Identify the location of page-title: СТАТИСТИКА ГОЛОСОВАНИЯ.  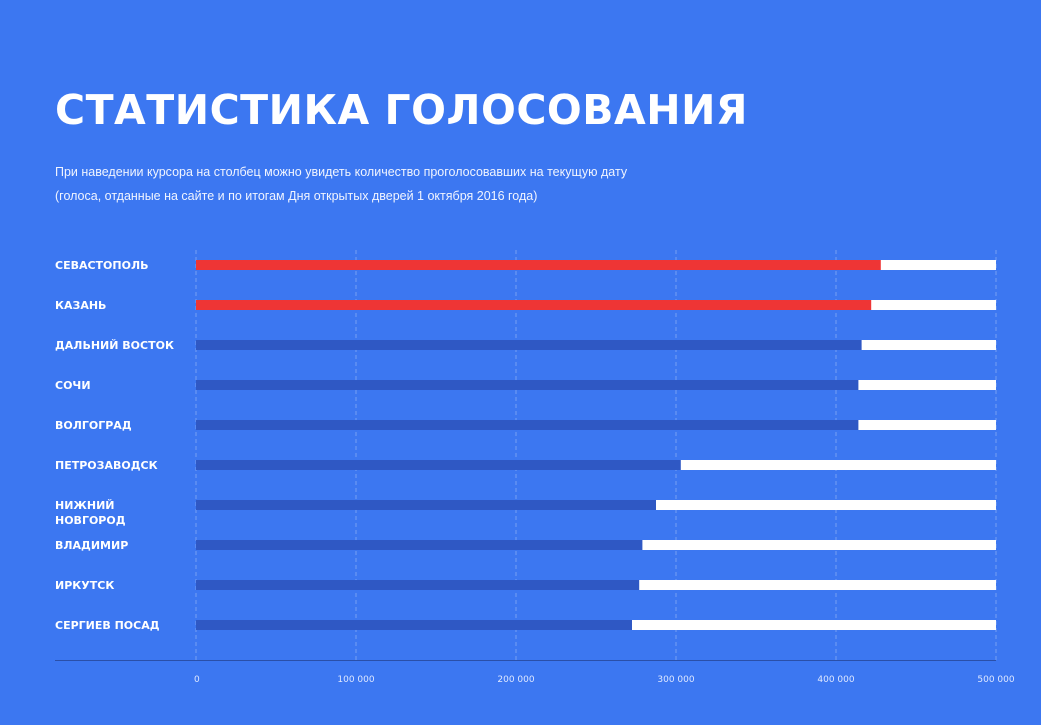
(401, 110).